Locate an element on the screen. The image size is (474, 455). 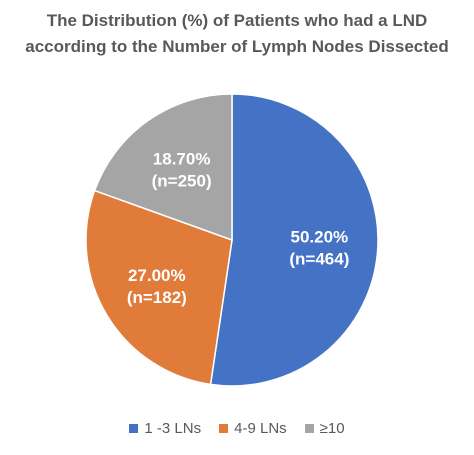
legend-item-10-plus: ≥10 is located at coordinates (324, 428).